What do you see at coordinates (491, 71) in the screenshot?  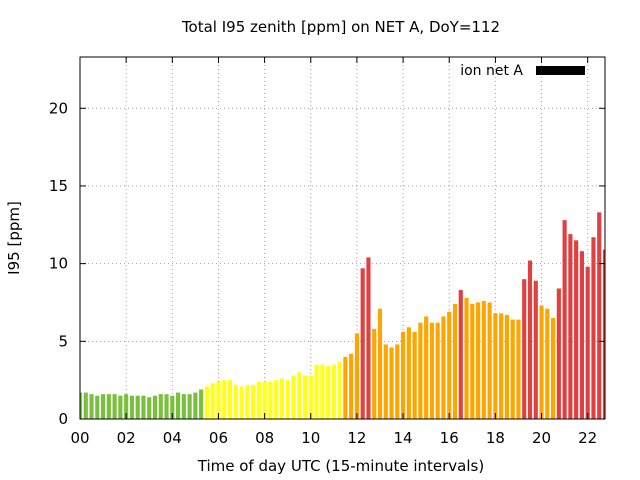 I see `legend-label: ion net A` at bounding box center [491, 71].